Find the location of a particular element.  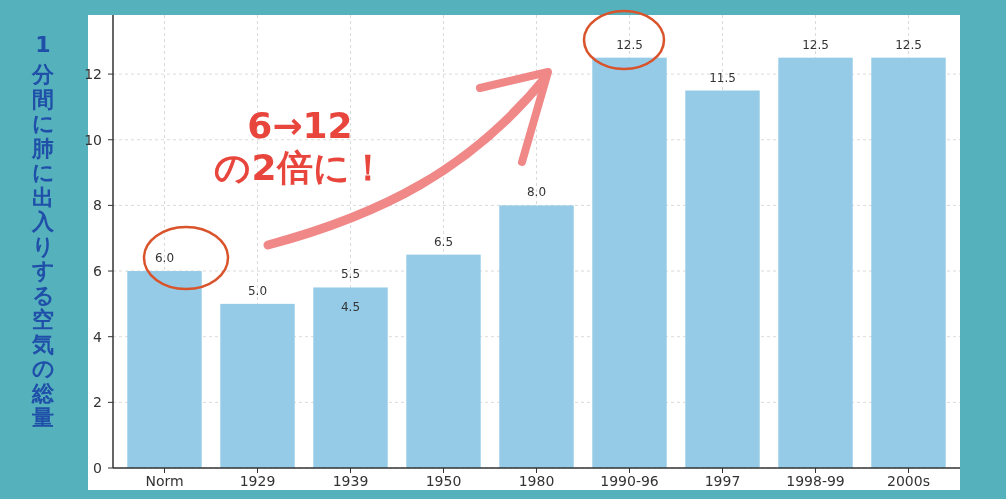

y-tick-label: 2 is located at coordinates (97, 402).